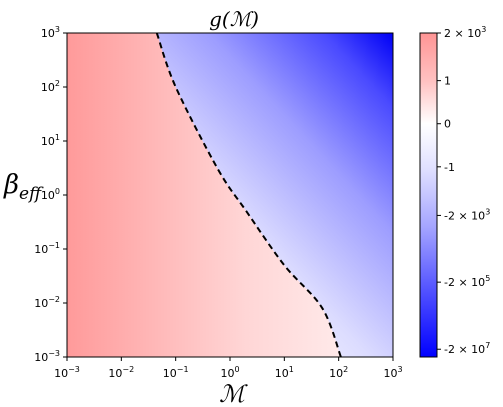 This screenshot has width=503, height=407. Describe the element at coordinates (57, 83) in the screenshot. I see `y-tick-label-exp: 2` at that location.